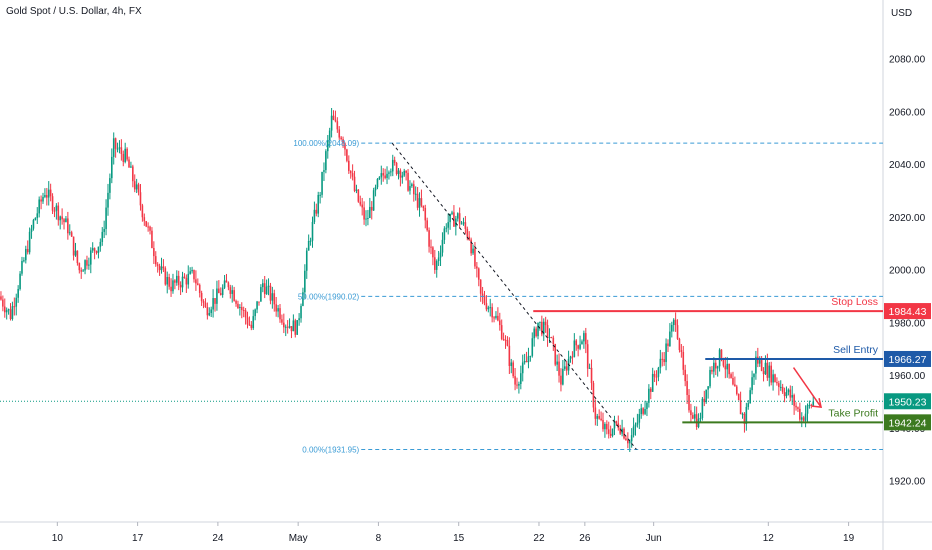 Image resolution: width=932 pixels, height=550 pixels. What do you see at coordinates (907, 218) in the screenshot?
I see `y-tick-label: 2020.00` at bounding box center [907, 218].